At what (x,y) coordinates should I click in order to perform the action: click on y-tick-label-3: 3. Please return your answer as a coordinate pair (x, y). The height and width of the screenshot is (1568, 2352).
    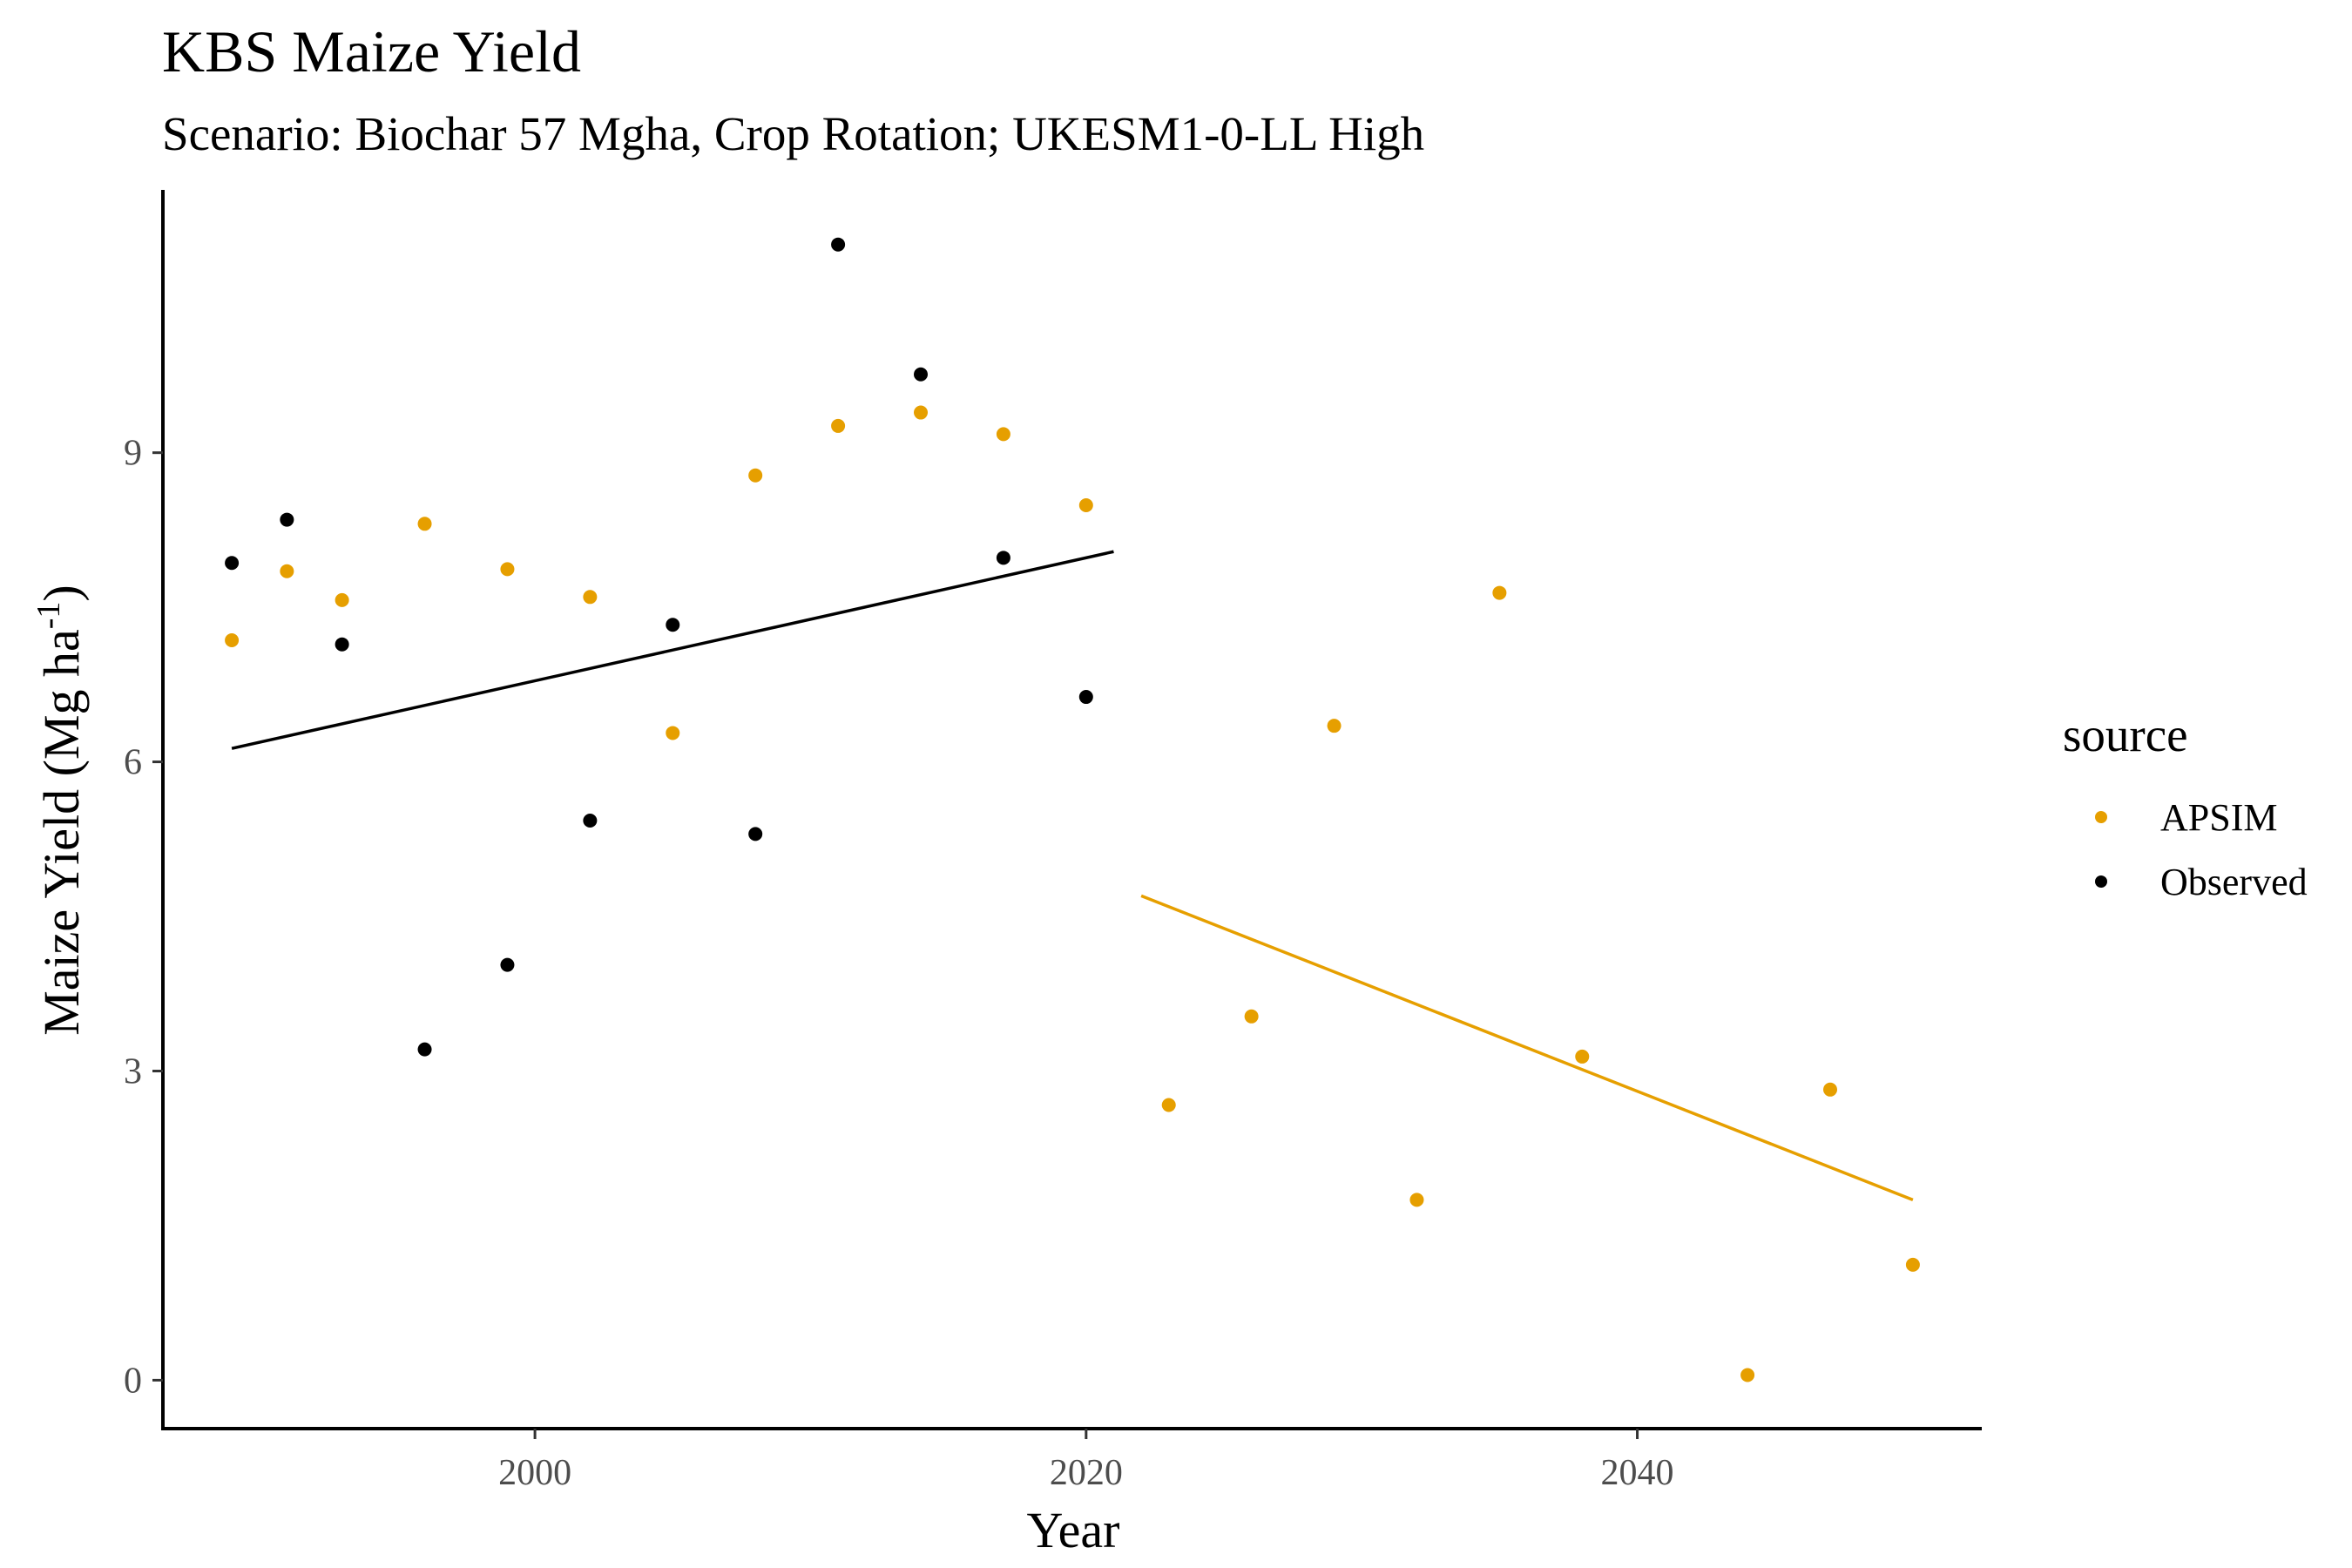
    Looking at the image, I should click on (133, 1071).